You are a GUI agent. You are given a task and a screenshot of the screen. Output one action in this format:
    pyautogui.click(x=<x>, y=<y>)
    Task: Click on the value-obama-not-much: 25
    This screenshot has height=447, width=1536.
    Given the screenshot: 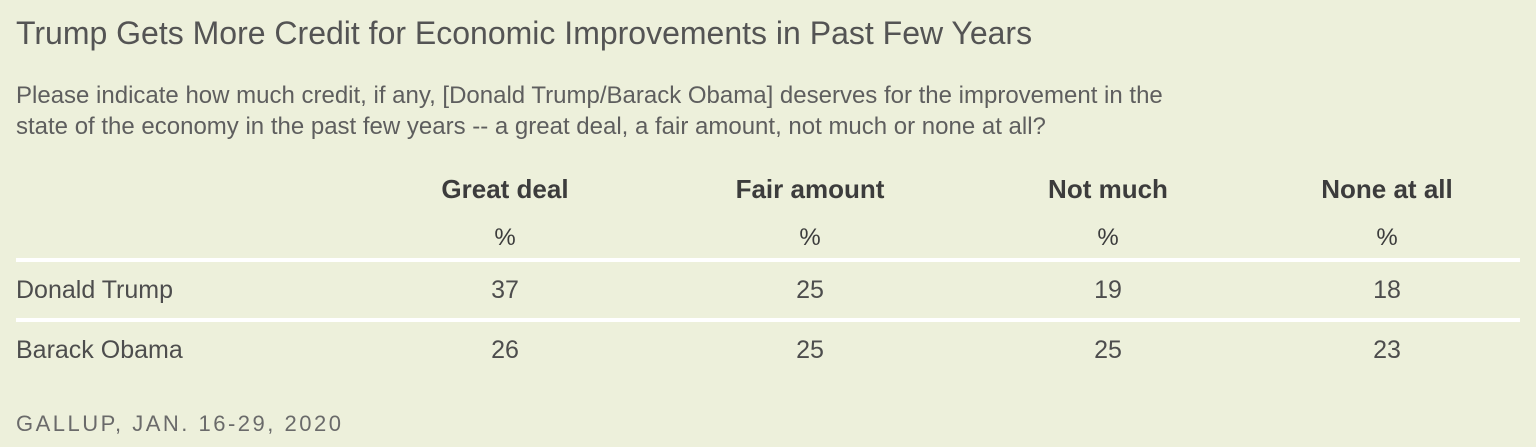 What is the action you would take?
    pyautogui.click(x=1108, y=349)
    